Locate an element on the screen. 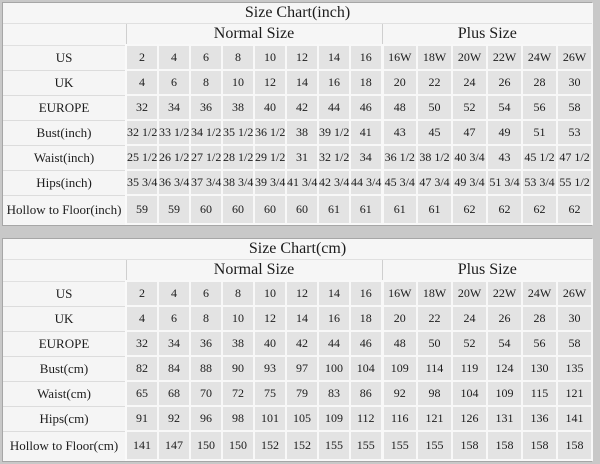  value-cell: 51 3/4 is located at coordinates (504, 182).